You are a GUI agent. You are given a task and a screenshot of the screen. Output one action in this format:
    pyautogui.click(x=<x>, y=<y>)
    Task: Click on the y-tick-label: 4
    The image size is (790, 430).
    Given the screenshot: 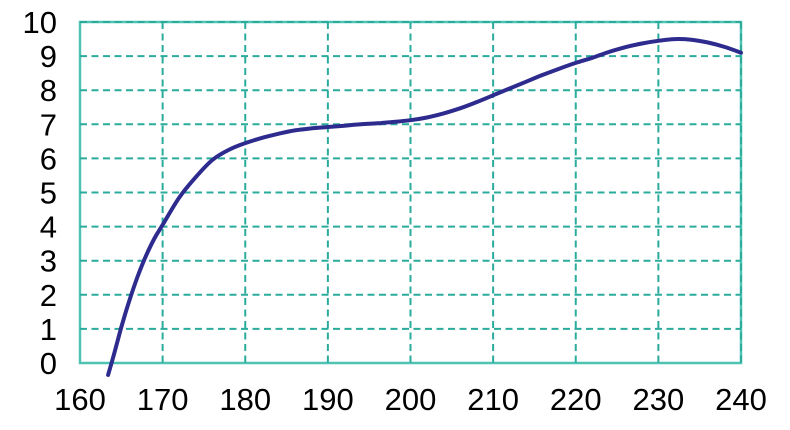 What is the action you would take?
    pyautogui.click(x=48, y=227)
    